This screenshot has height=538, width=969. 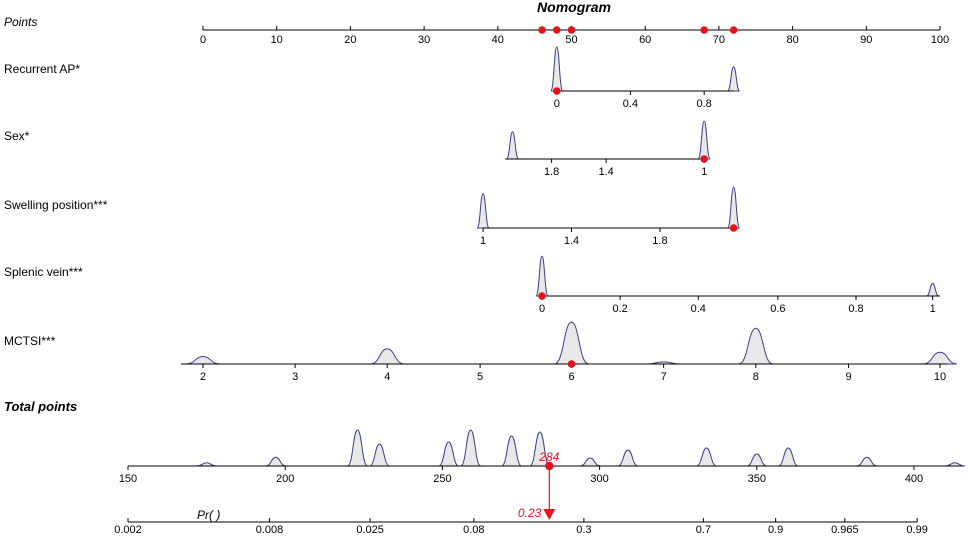 I want to click on predictor-marker-sex, so click(x=704, y=159).